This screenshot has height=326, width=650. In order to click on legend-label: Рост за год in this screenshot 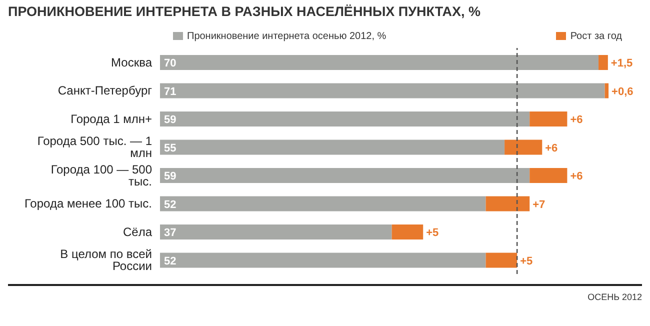, I will do `click(596, 36)`.